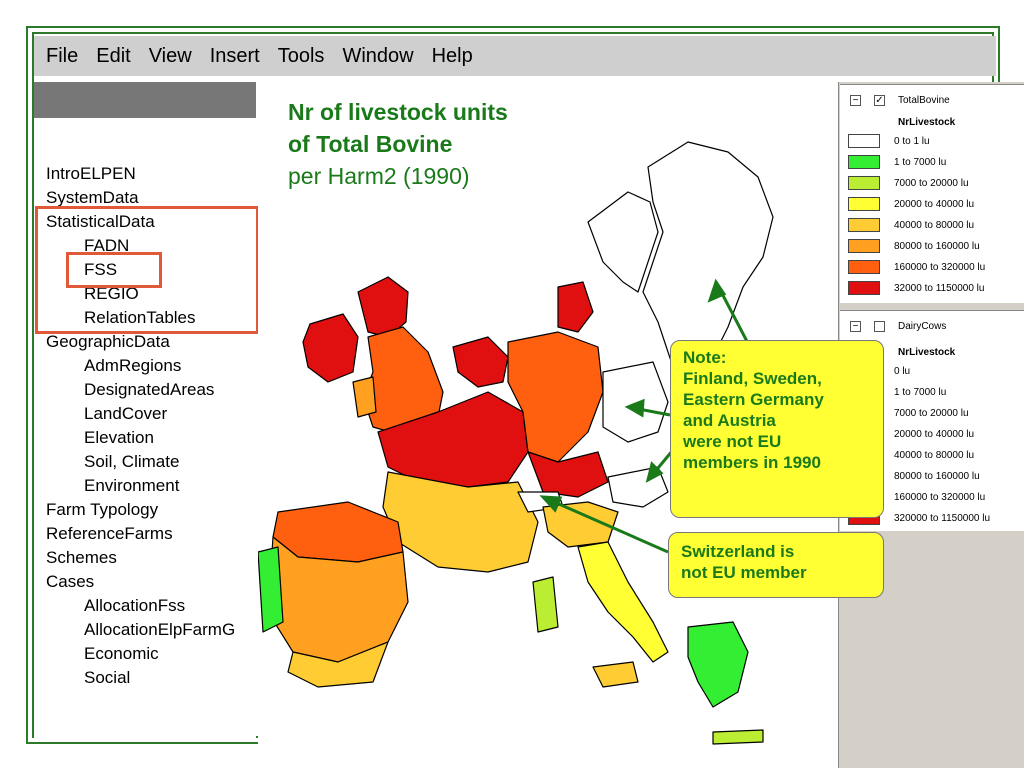  What do you see at coordinates (119, 437) in the screenshot?
I see `tree-item-elevation: Elevation` at bounding box center [119, 437].